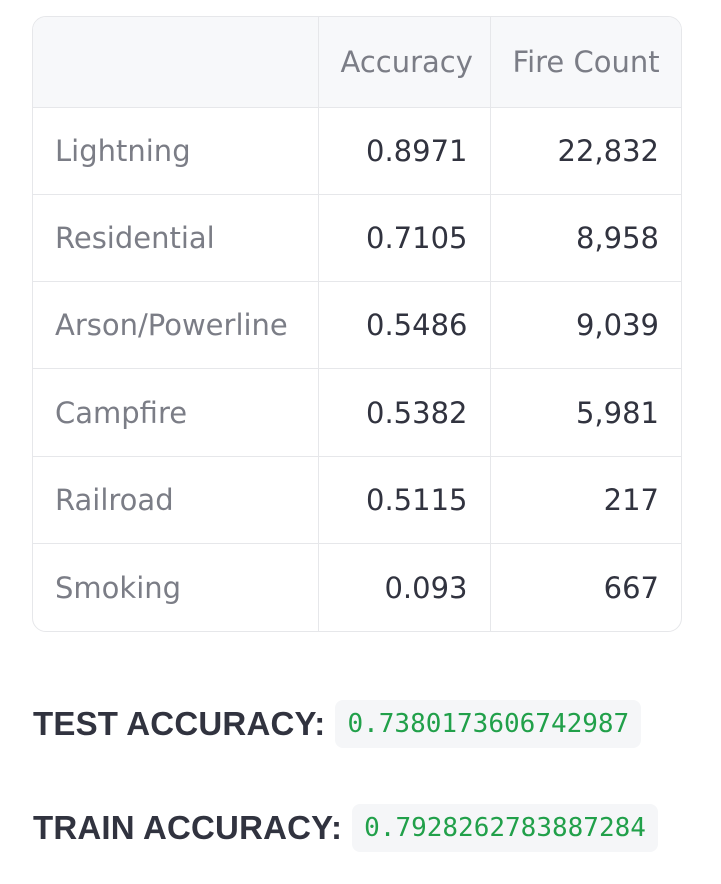 This screenshot has height=884, width=721. What do you see at coordinates (404, 62) in the screenshot?
I see `column-header-accuracy: Accuracy` at bounding box center [404, 62].